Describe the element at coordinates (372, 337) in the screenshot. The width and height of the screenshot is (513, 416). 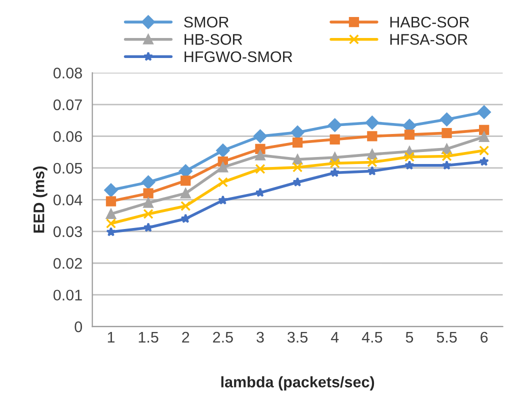
I see `x-tick-label: 4.5` at that location.